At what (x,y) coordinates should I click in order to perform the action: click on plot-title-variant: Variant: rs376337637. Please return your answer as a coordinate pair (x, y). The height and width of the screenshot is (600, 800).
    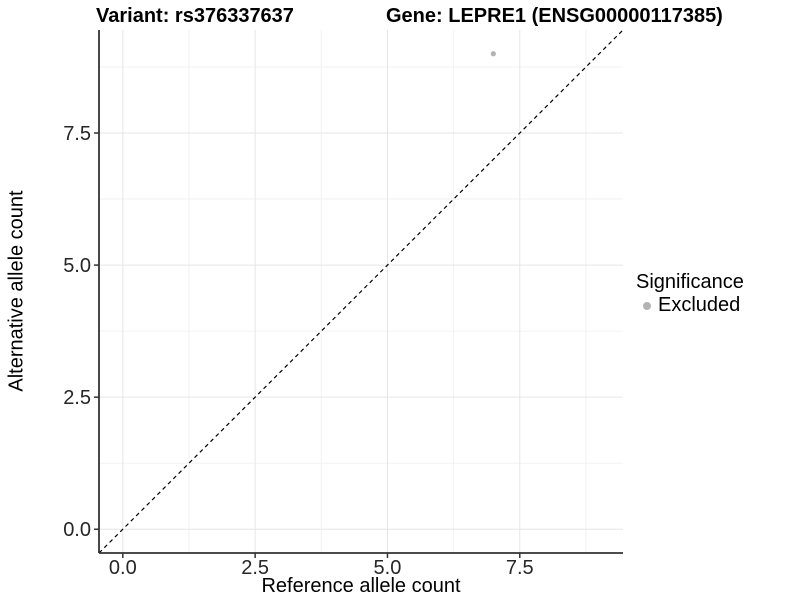
    Looking at the image, I should click on (195, 16).